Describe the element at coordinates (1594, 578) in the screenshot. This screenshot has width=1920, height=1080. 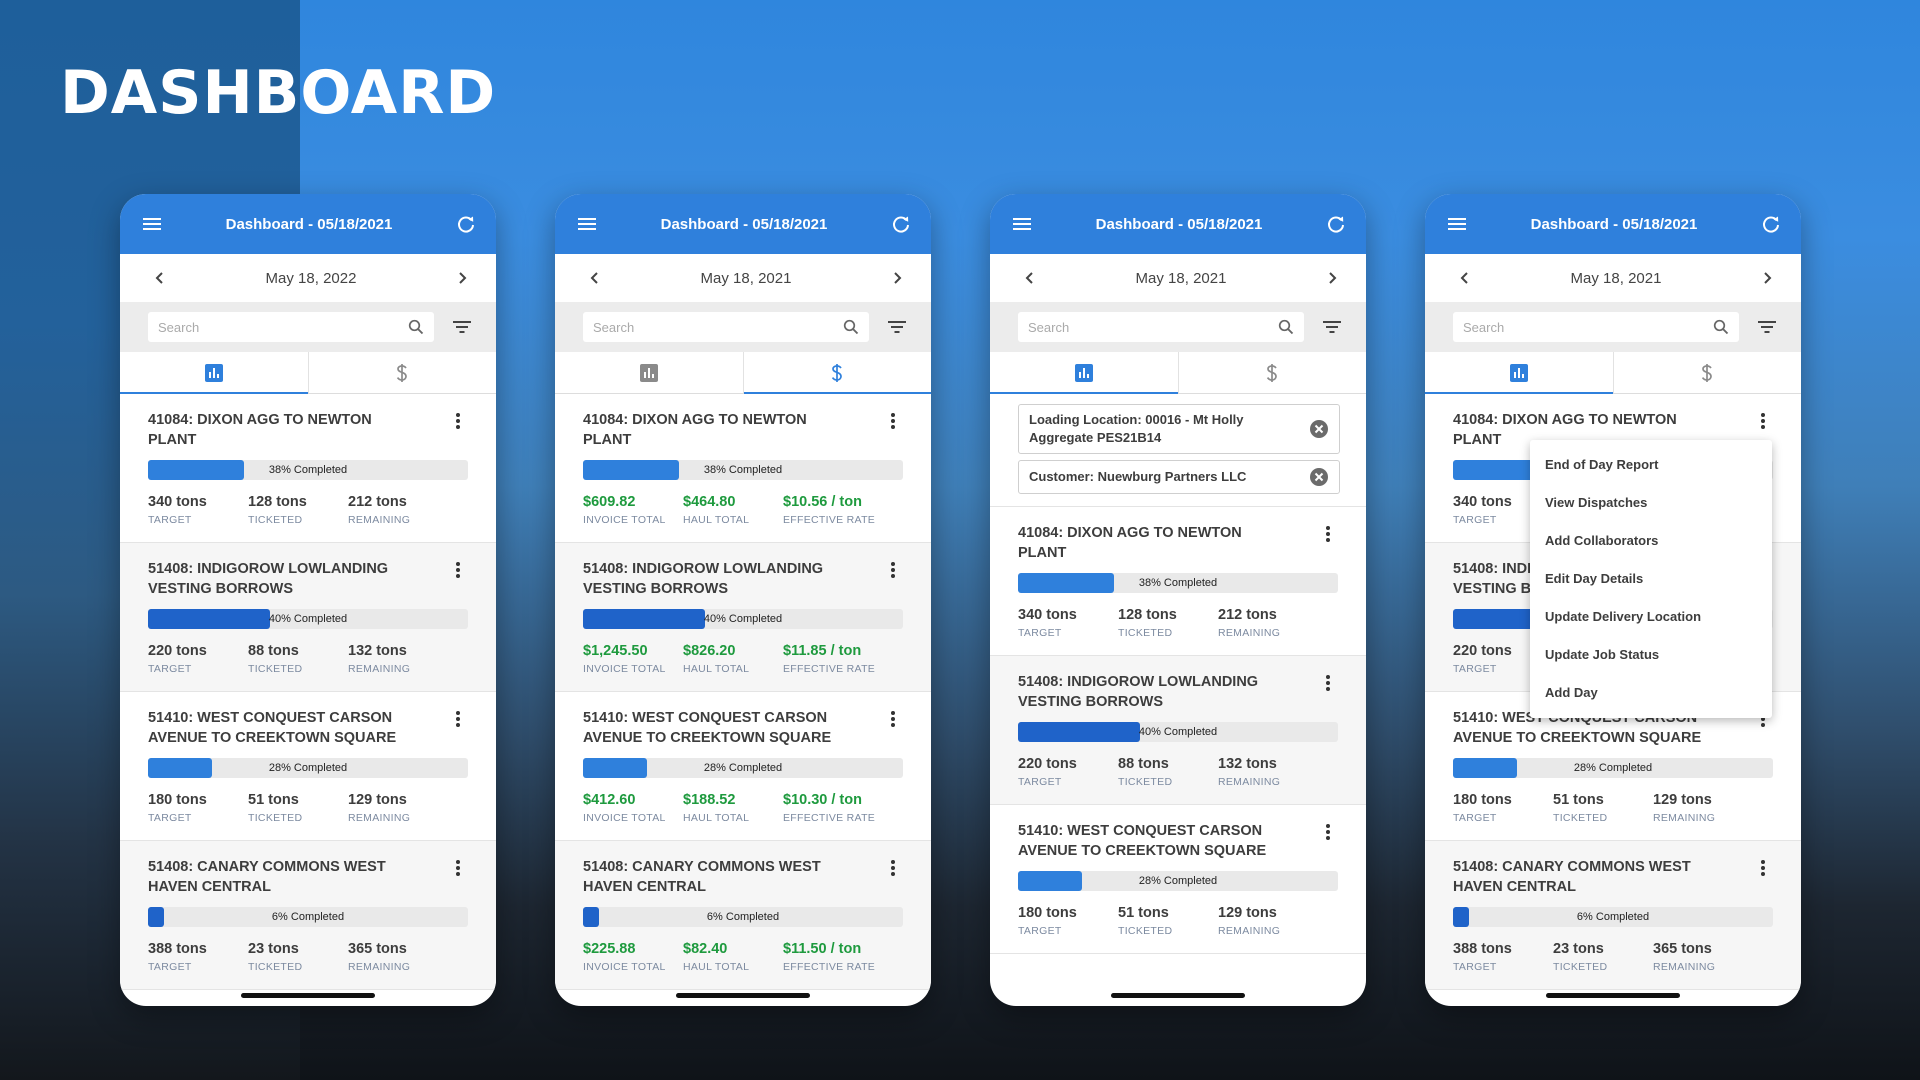
I see `menu-item: Edit Day Details` at that location.